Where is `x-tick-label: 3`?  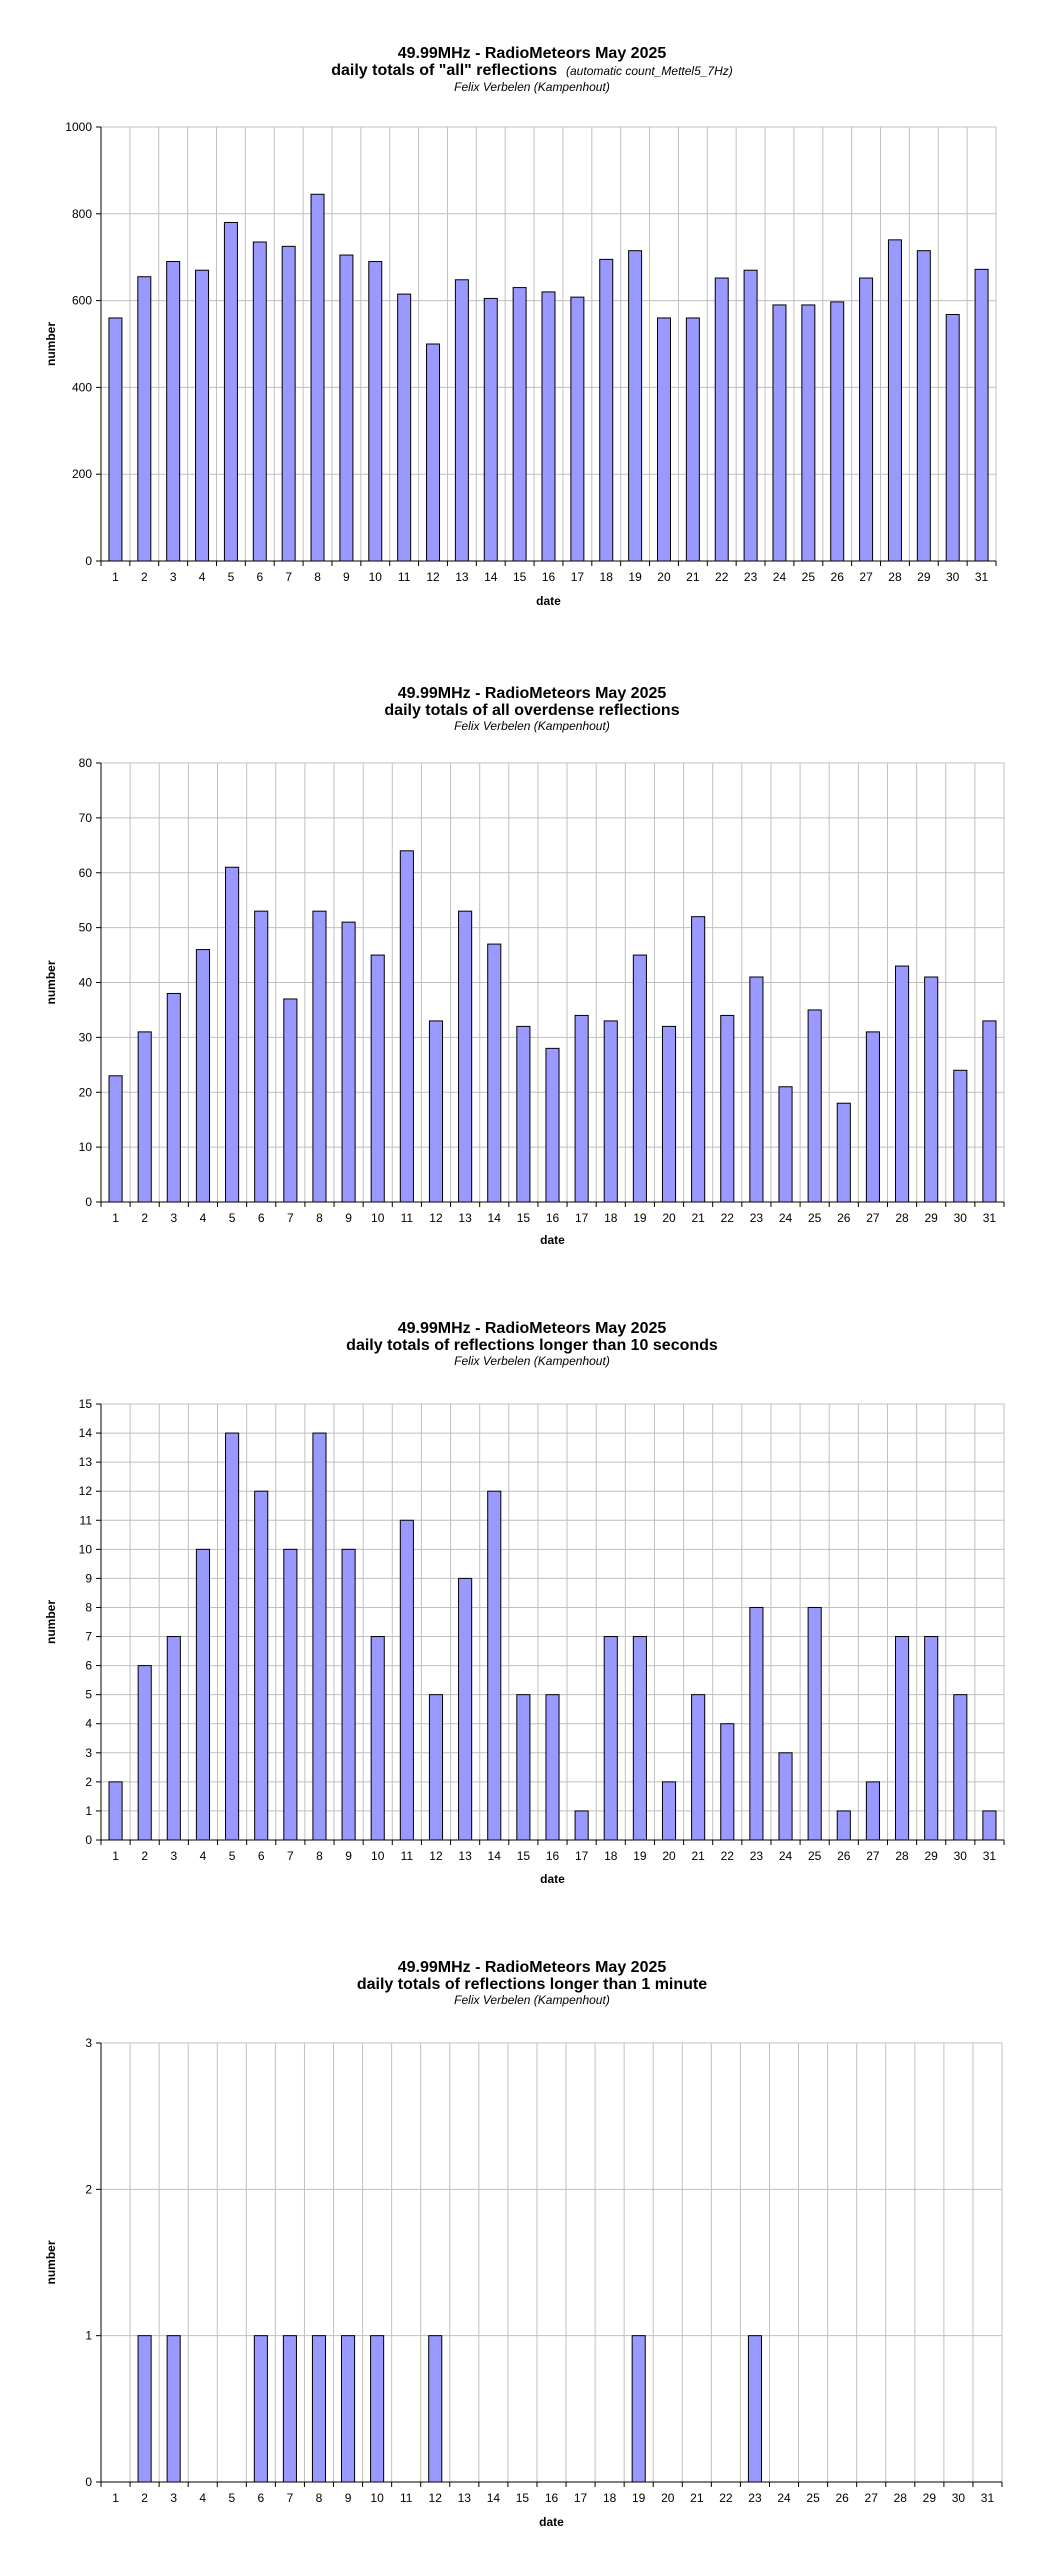
x-tick-label: 3 is located at coordinates (173, 577).